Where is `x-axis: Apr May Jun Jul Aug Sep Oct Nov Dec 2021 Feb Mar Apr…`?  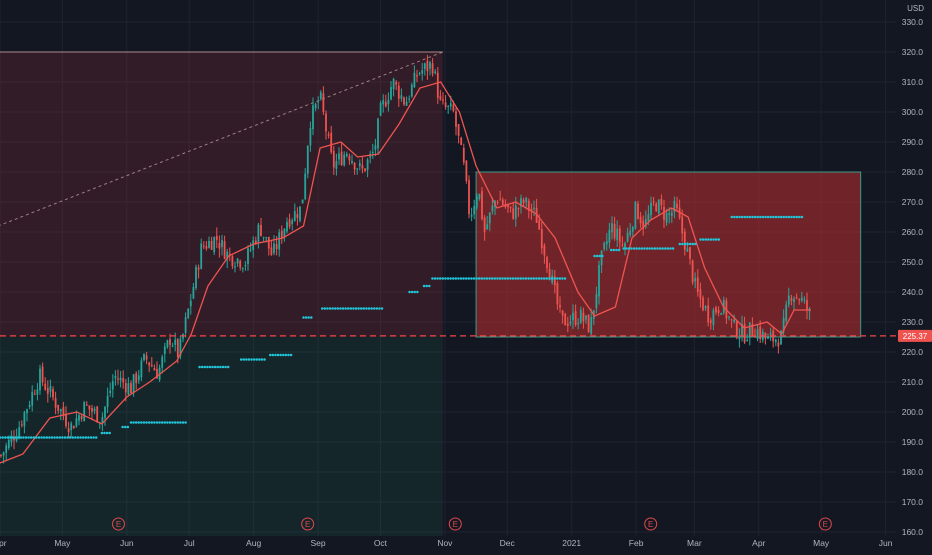 x-axis: Apr May Jun Jul Aug Sep Oct Nov Dec 2021 Feb Mar Apr… is located at coordinates (446, 543).